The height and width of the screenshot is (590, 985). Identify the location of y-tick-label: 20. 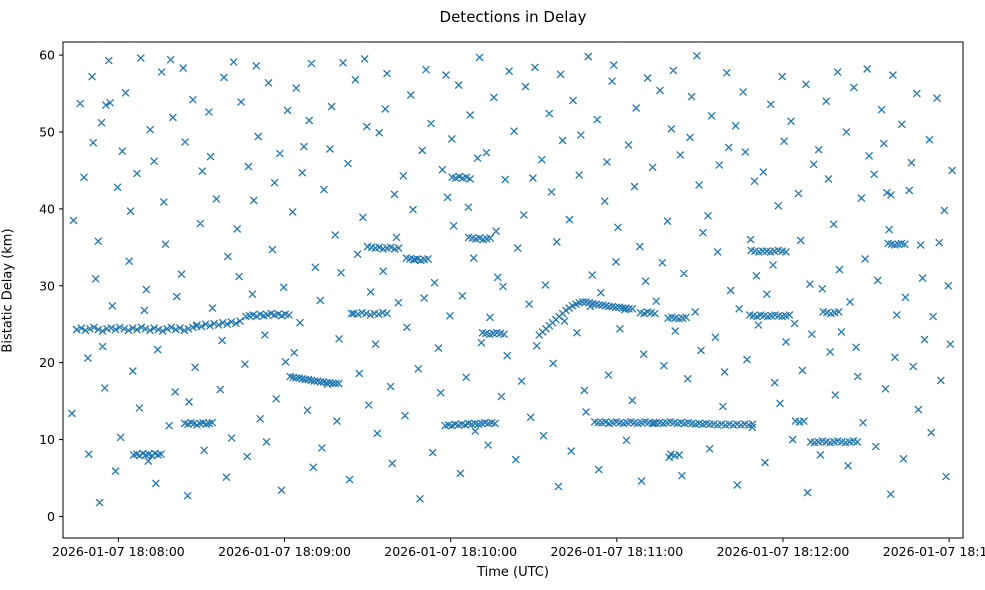
(47, 362).